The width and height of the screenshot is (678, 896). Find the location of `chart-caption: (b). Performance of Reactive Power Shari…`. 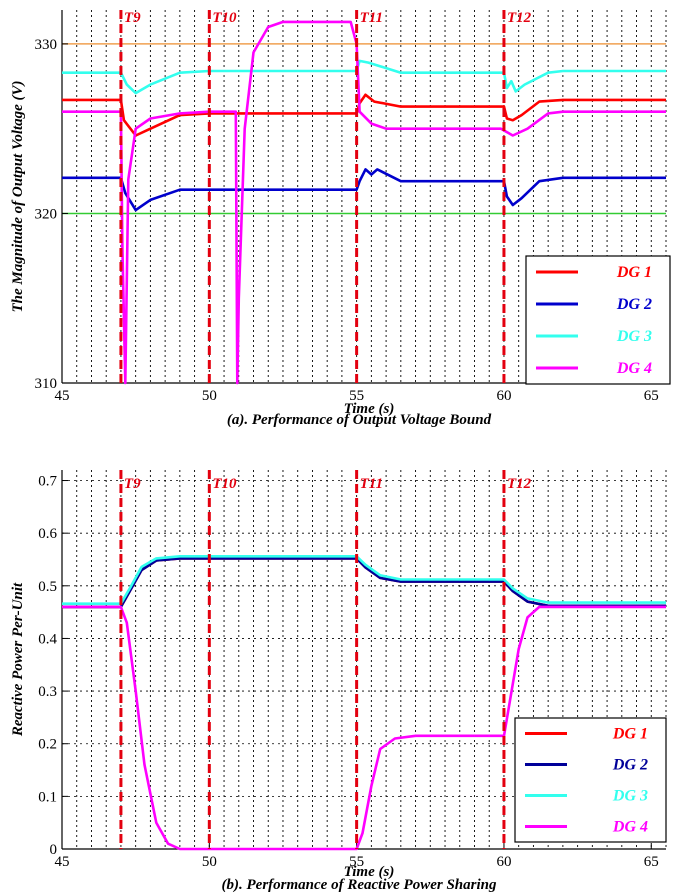

chart-caption: (b). Performance of Reactive Power Shari… is located at coordinates (359, 885).